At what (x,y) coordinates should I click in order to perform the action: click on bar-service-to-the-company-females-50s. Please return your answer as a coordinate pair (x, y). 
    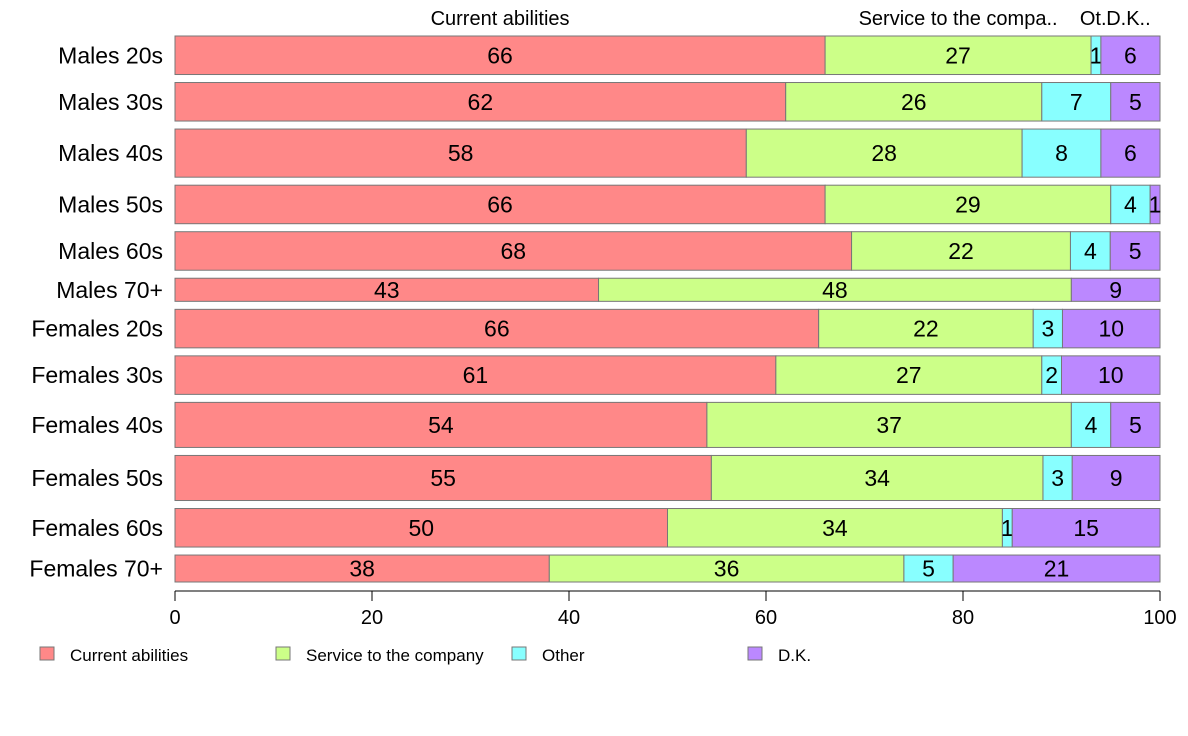
    Looking at the image, I should click on (877, 478).